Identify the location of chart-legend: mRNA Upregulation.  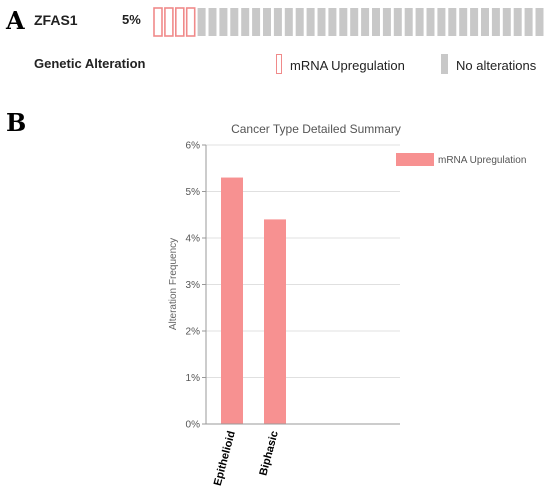
(461, 159).